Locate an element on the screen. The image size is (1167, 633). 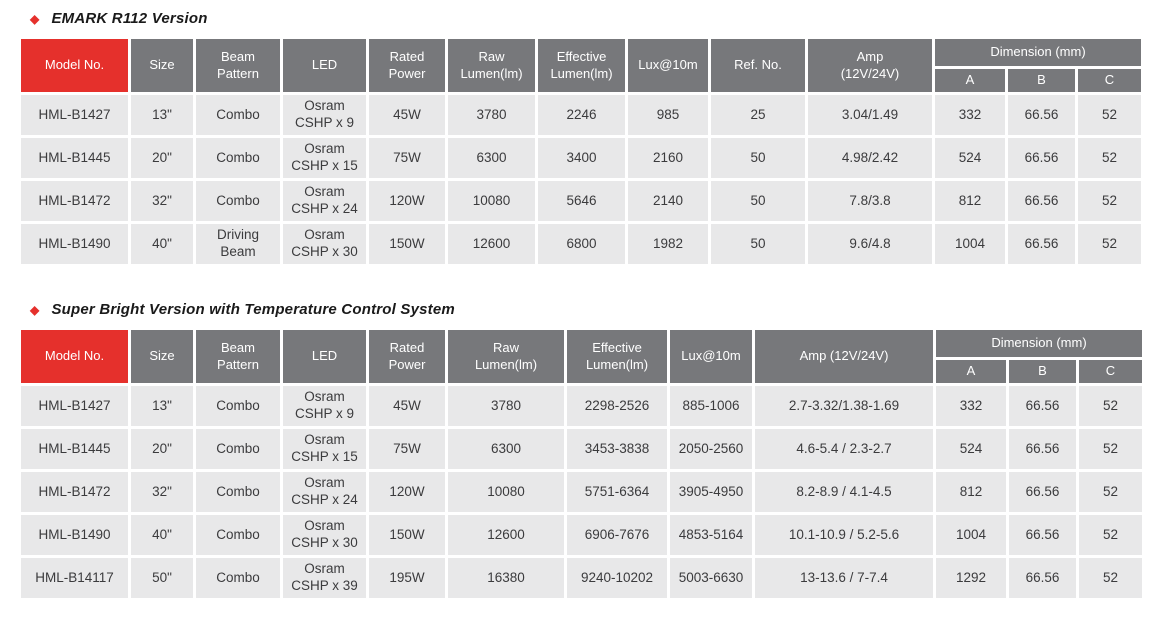
cell: 8.2-8.9 / 4.1-4.5 is located at coordinates (844, 492).